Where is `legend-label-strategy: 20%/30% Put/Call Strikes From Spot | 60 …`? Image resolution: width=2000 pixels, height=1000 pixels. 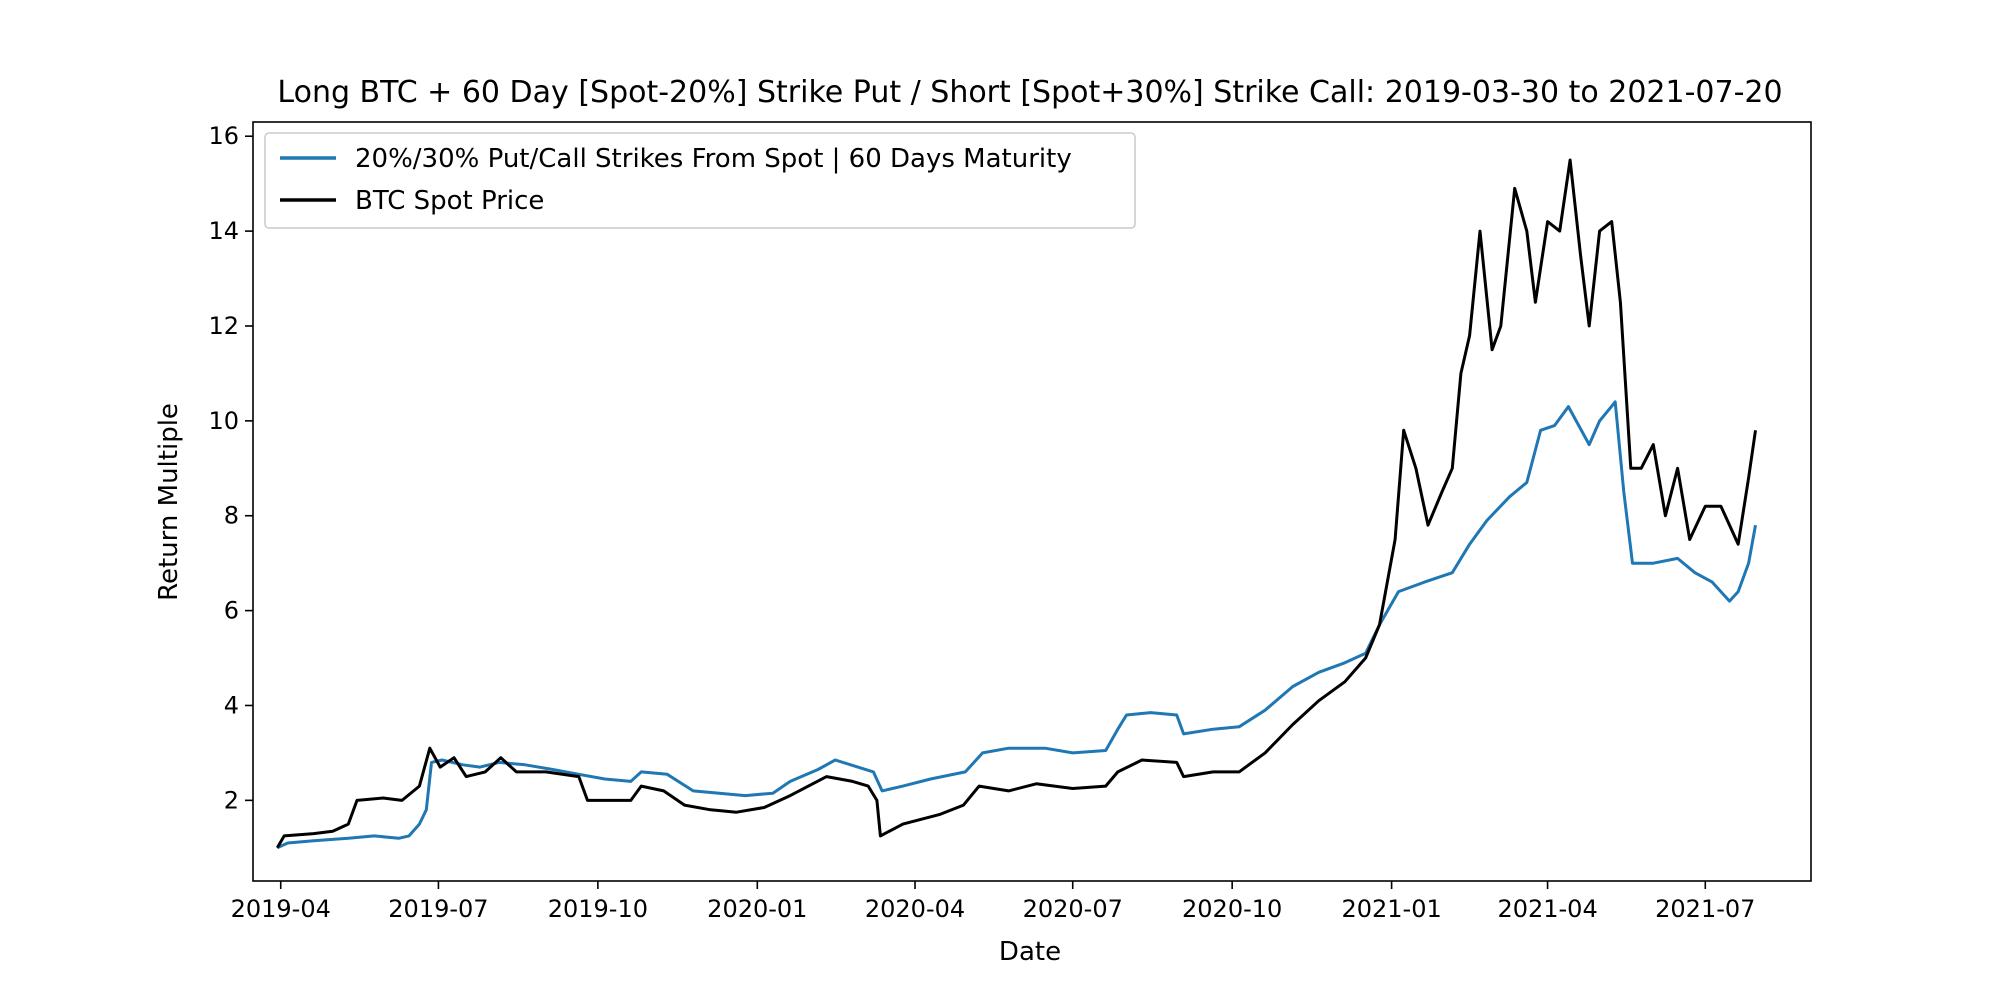
legend-label-strategy: 20%/30% Put/Call Strikes From Spot | 60 … is located at coordinates (713, 159).